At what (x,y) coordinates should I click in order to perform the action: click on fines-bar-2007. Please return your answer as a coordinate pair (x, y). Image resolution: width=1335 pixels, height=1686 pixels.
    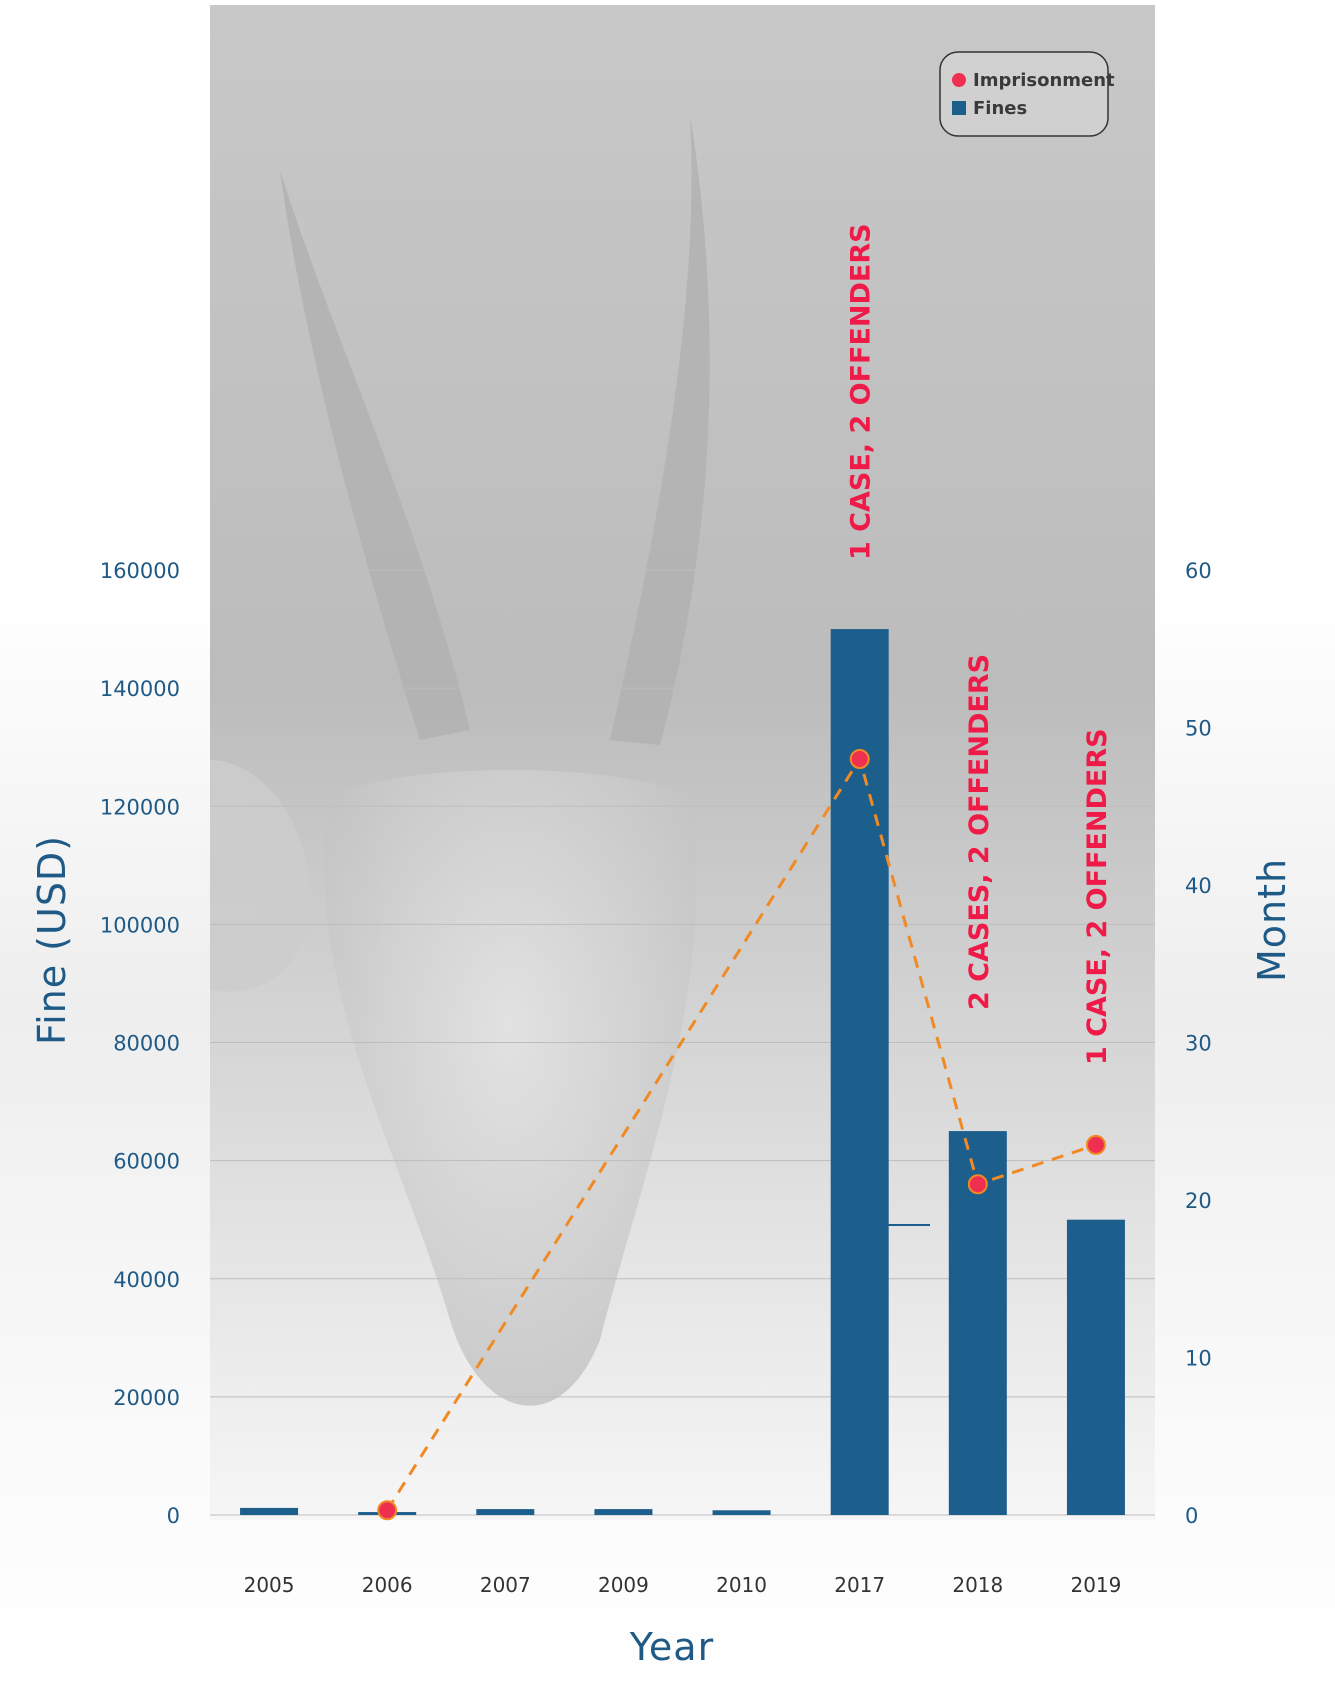
    Looking at the image, I should click on (505, 1512).